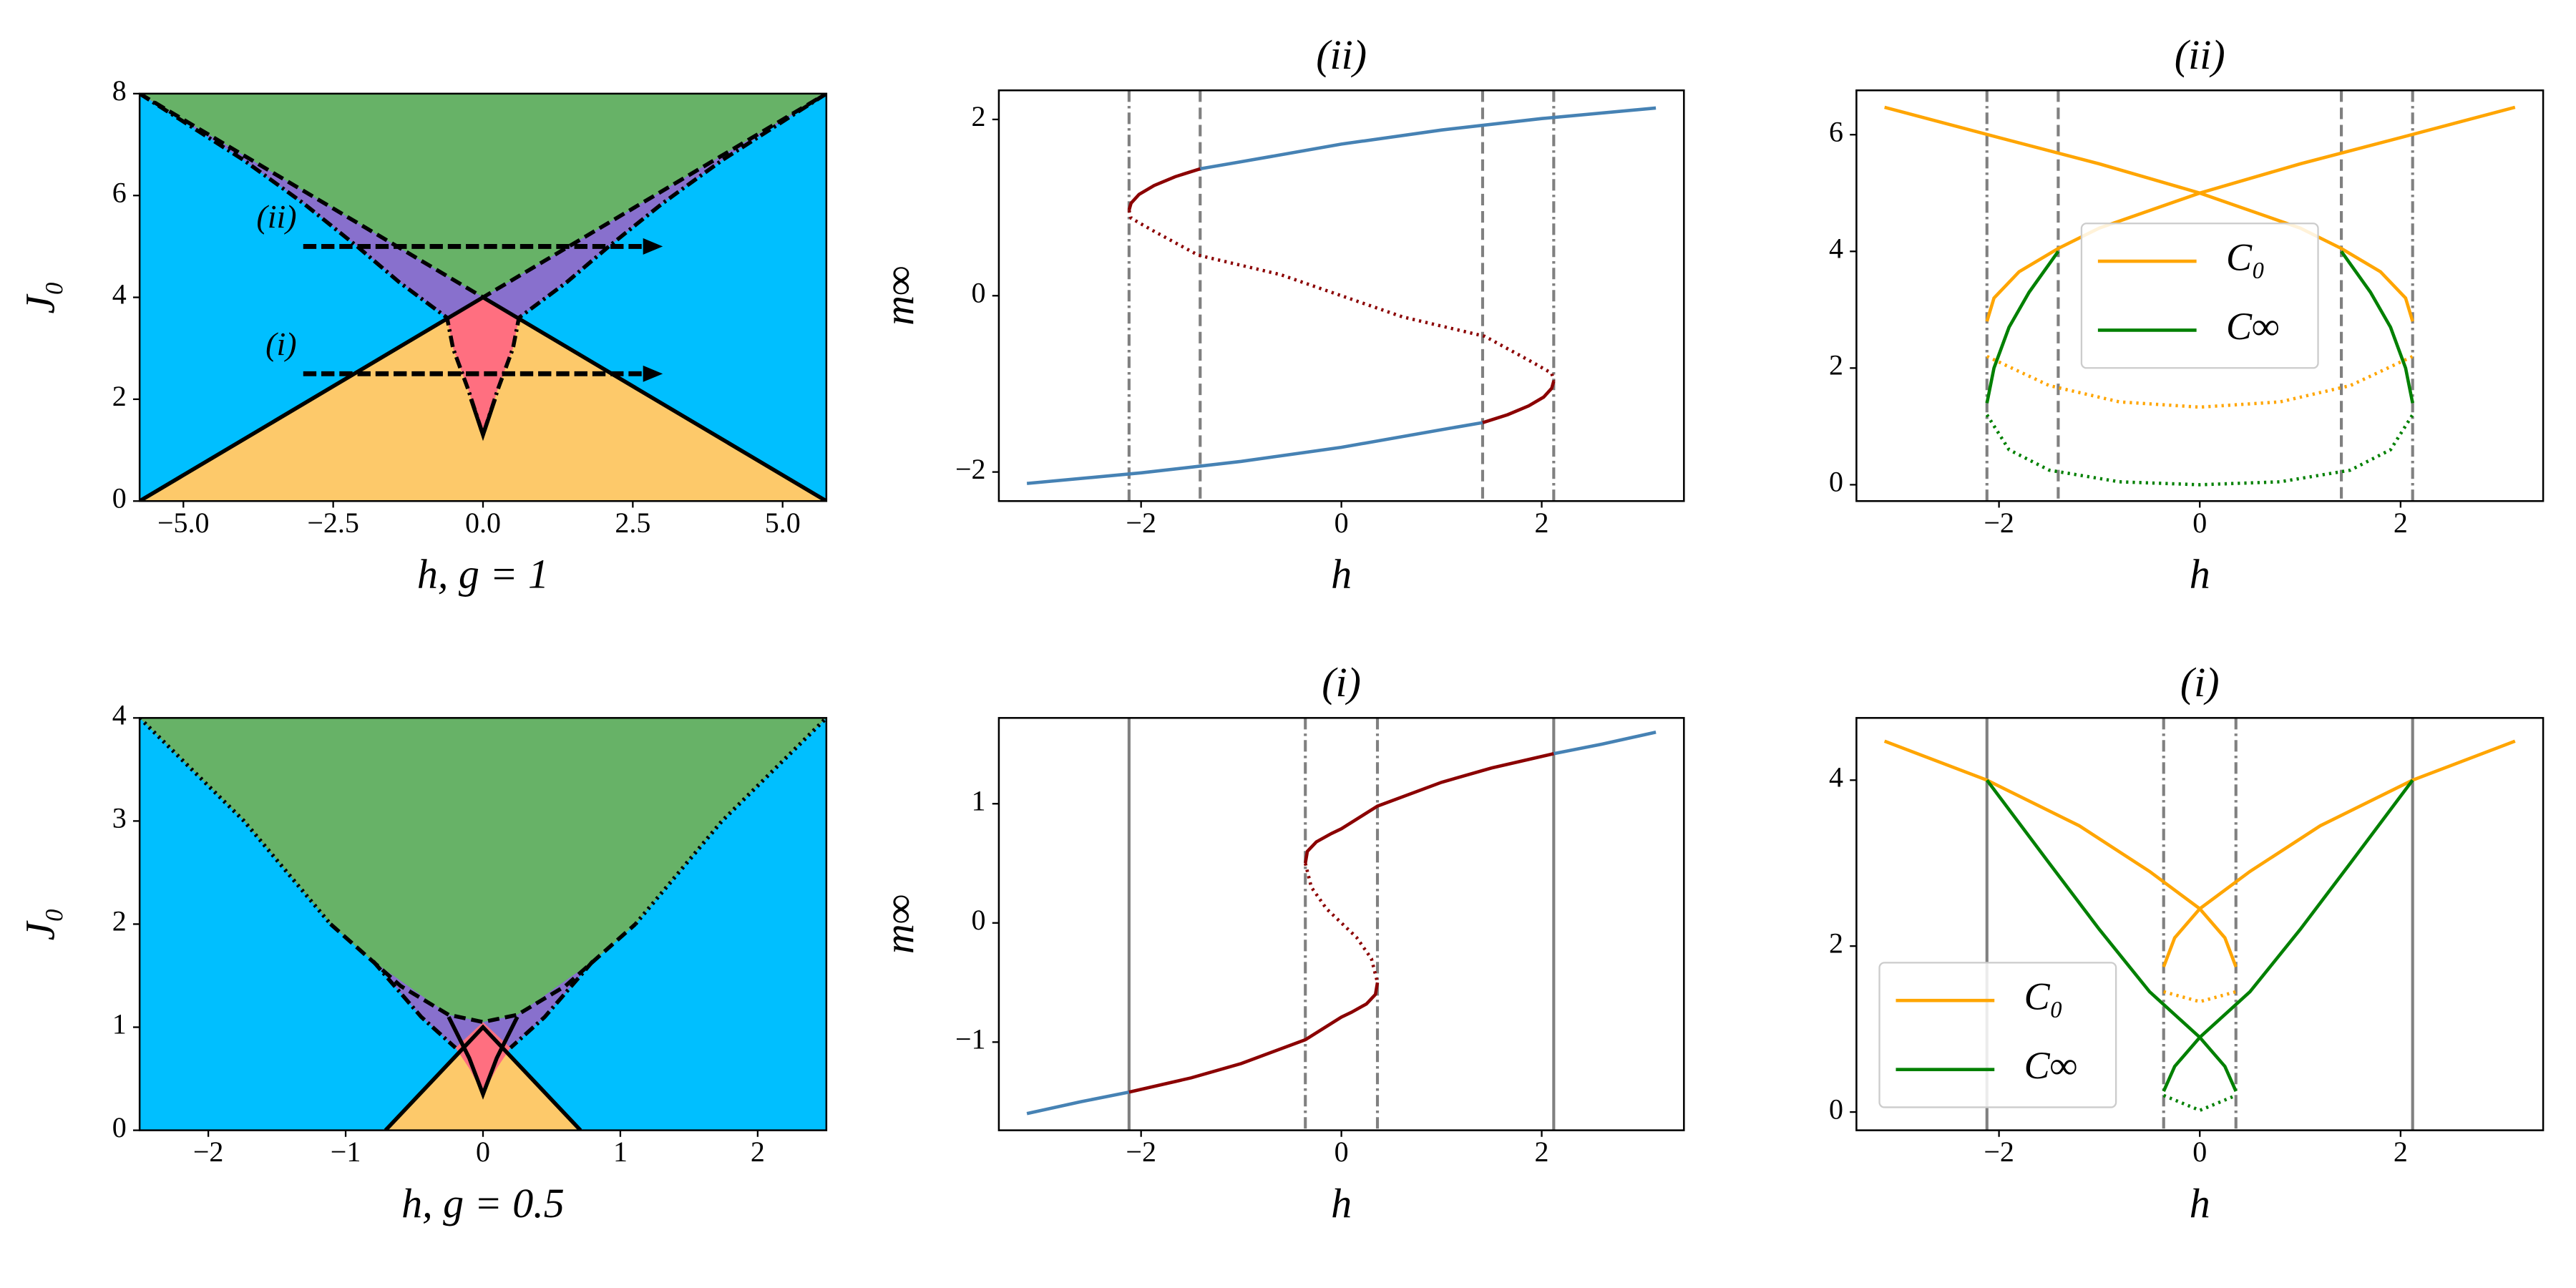 The width and height of the screenshot is (2576, 1288). I want to click on y-tick-label: 8, so click(119, 90).